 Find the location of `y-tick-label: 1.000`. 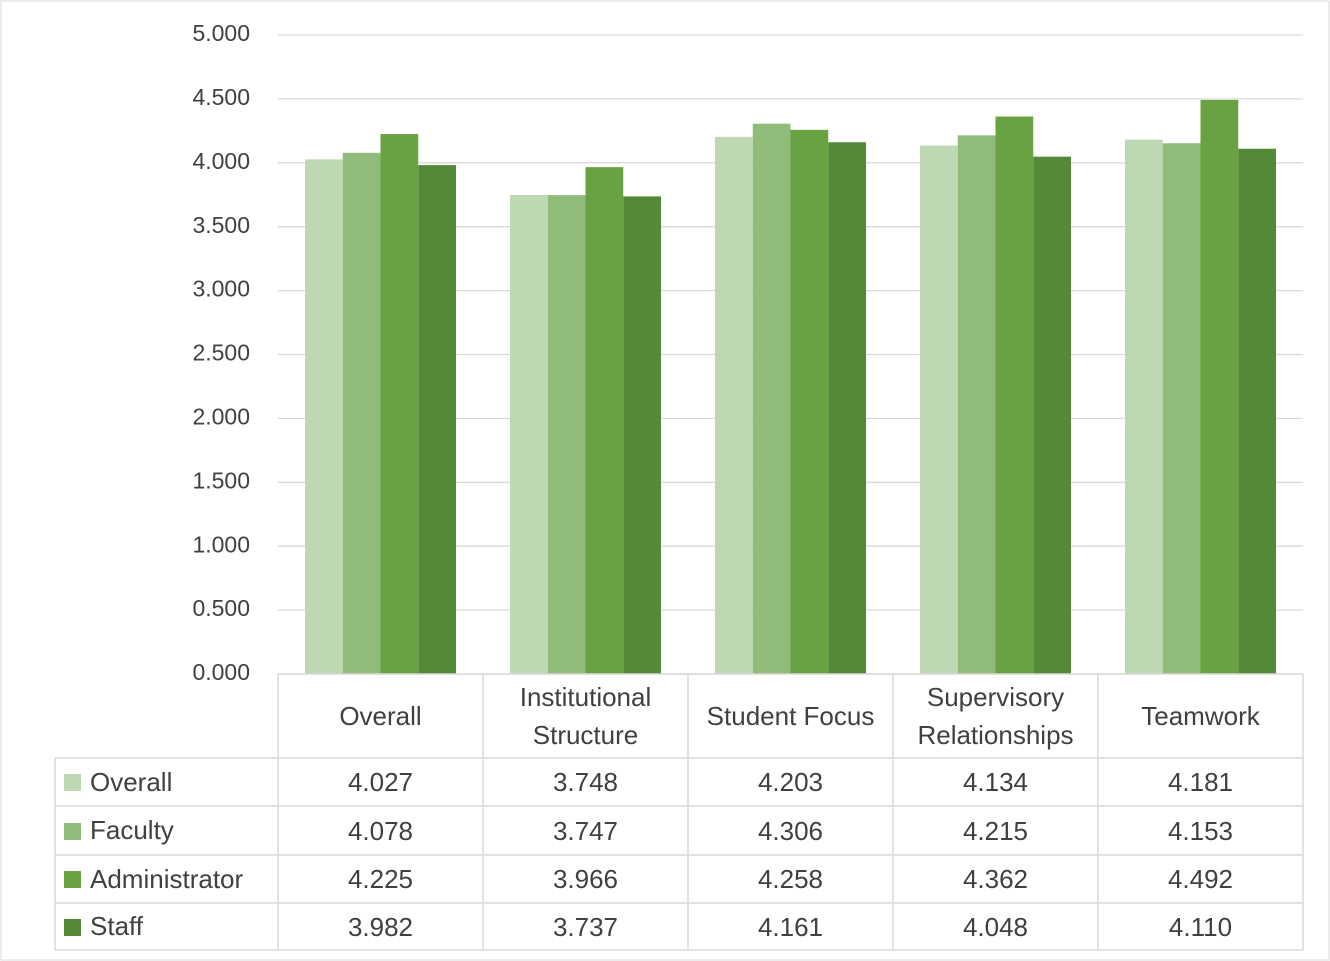

y-tick-label: 1.000 is located at coordinates (221, 544).